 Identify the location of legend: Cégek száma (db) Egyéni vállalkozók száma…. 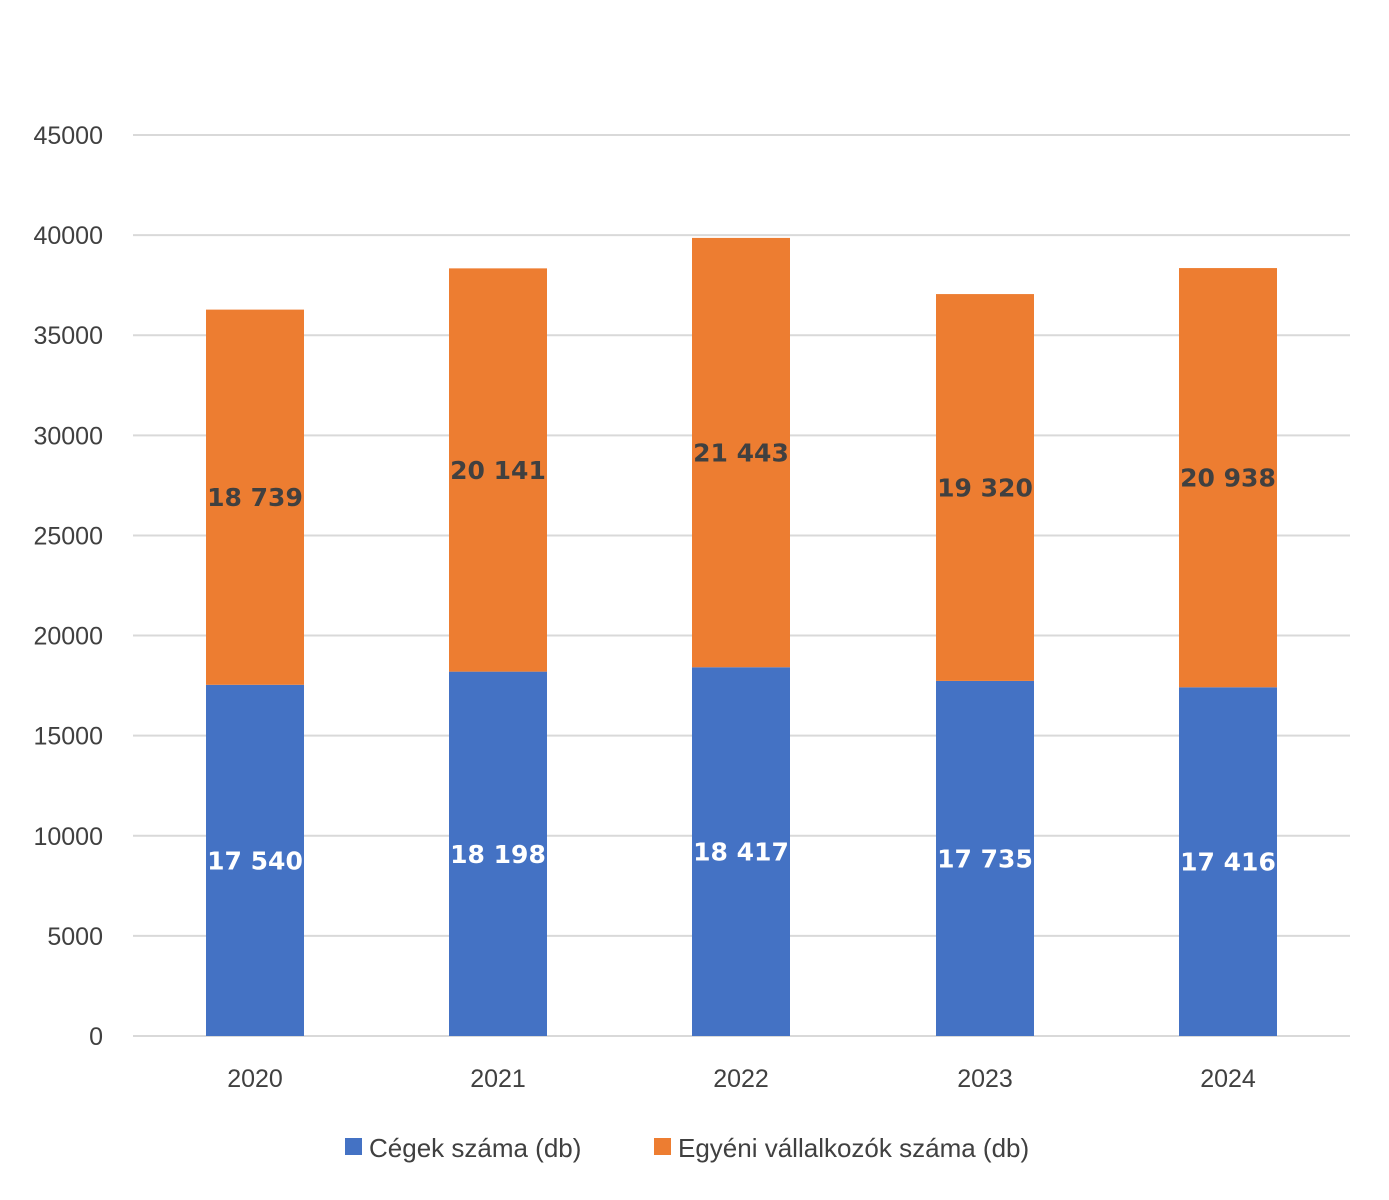
(687, 1148).